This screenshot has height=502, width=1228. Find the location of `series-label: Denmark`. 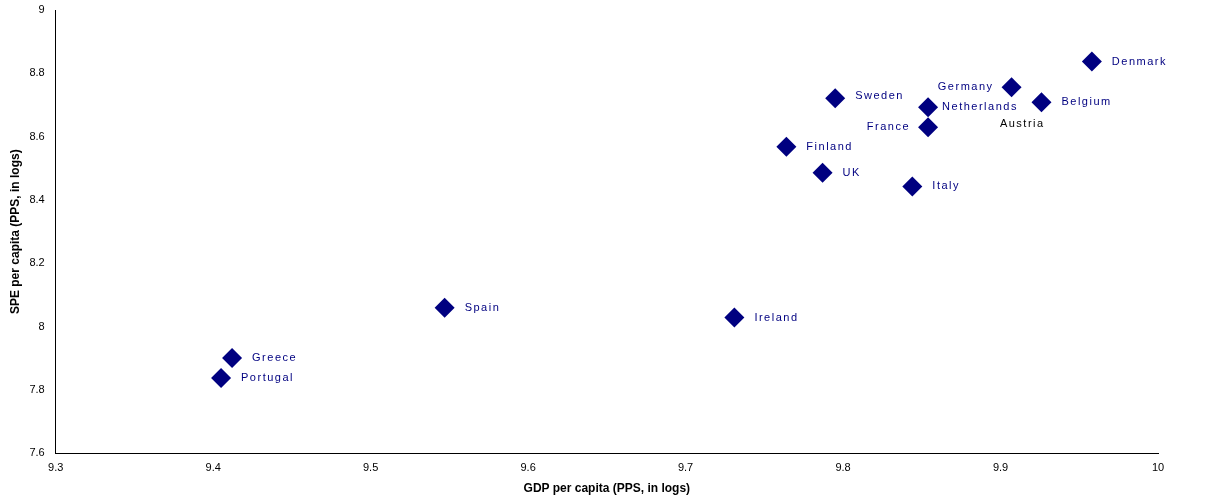

series-label: Denmark is located at coordinates (1139, 60).